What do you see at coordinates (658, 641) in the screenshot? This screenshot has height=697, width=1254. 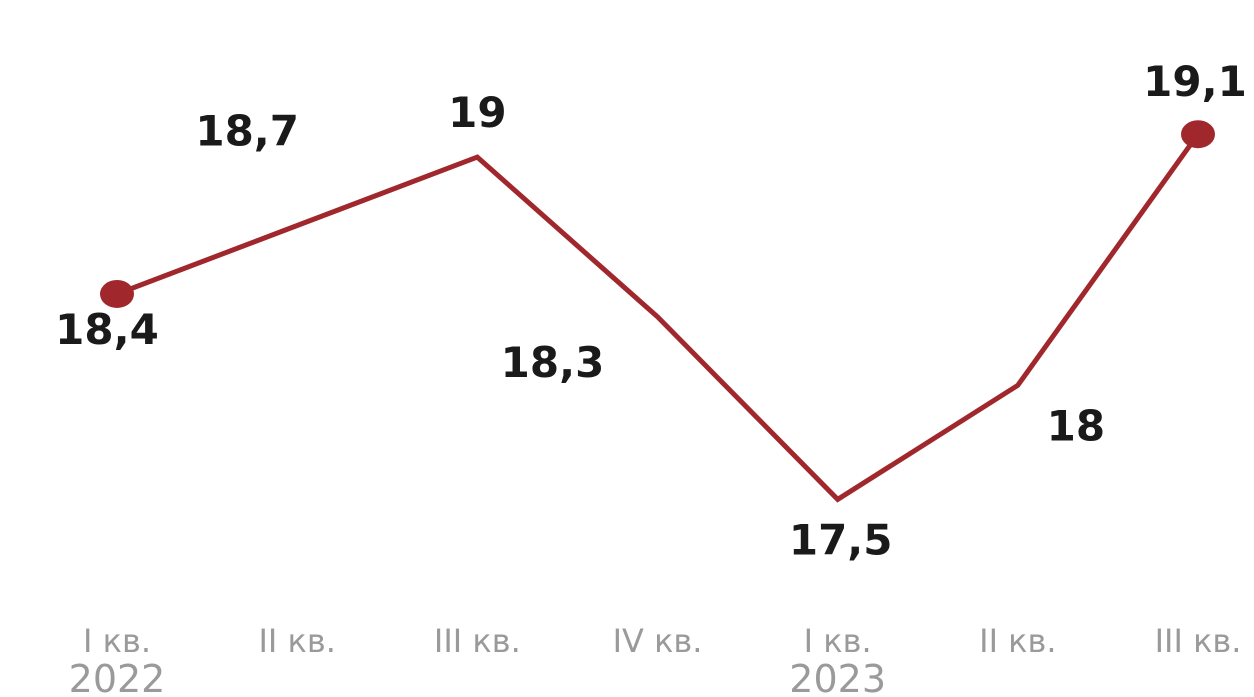 I see `x-tick-label: IV кв.` at bounding box center [658, 641].